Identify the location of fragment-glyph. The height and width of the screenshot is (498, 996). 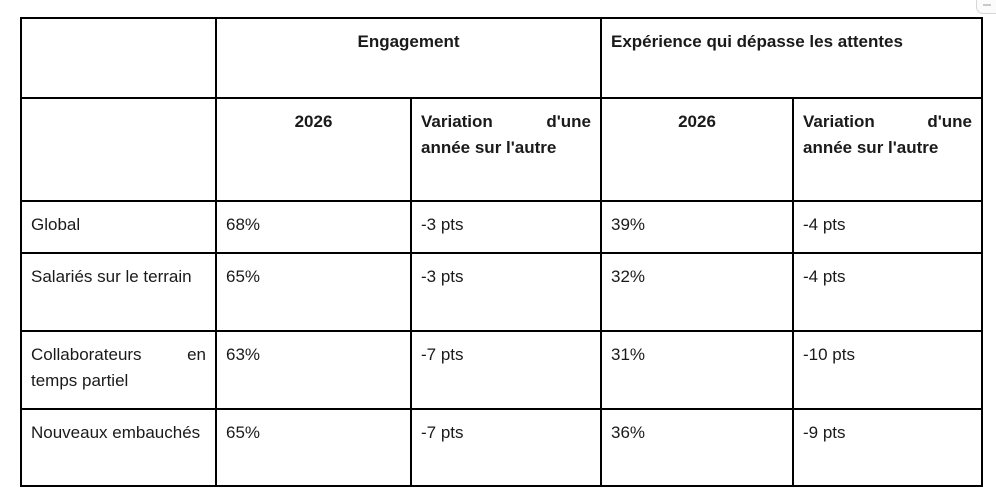
(987, 5).